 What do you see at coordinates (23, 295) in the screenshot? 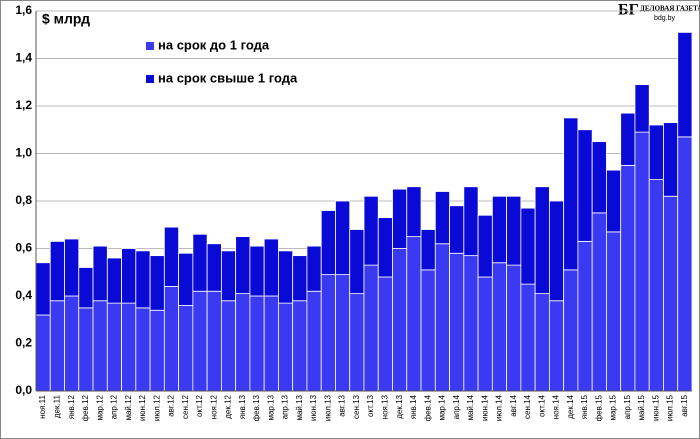
I see `y-tick-label: 0,4` at bounding box center [23, 295].